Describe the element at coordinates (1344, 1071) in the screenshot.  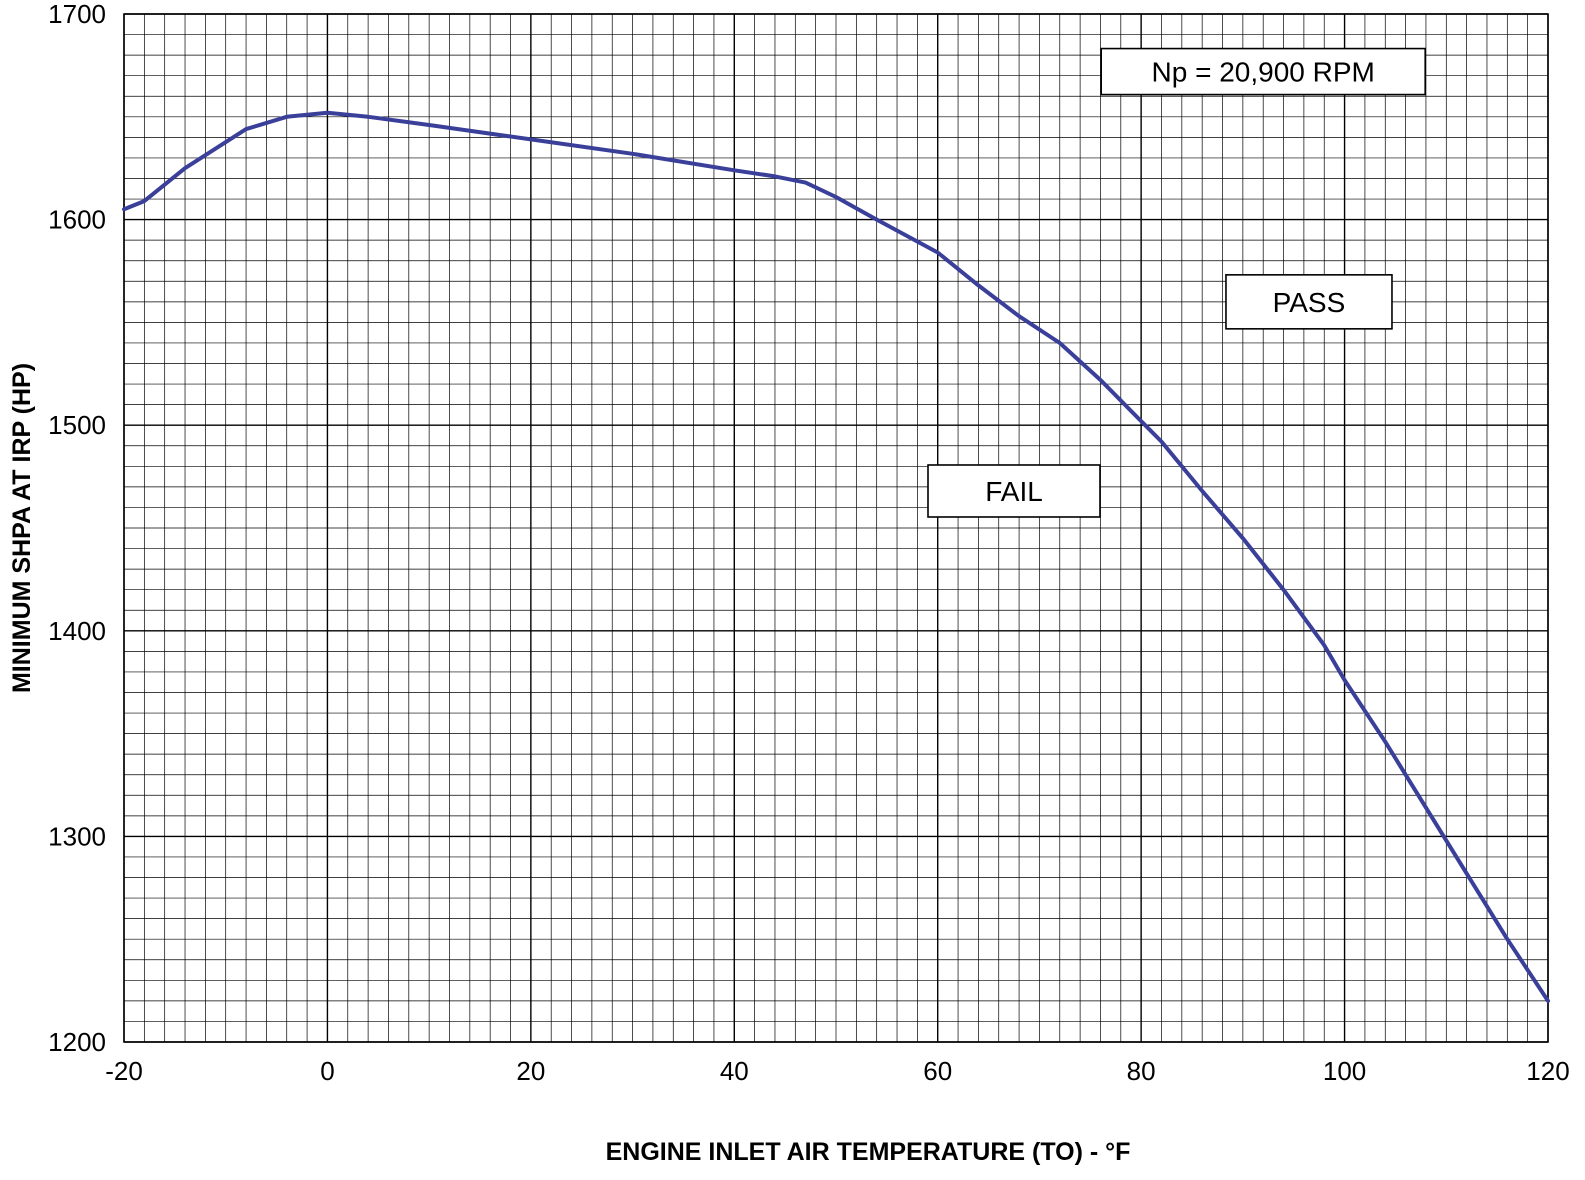
I see `x-tick-label: 100` at that location.